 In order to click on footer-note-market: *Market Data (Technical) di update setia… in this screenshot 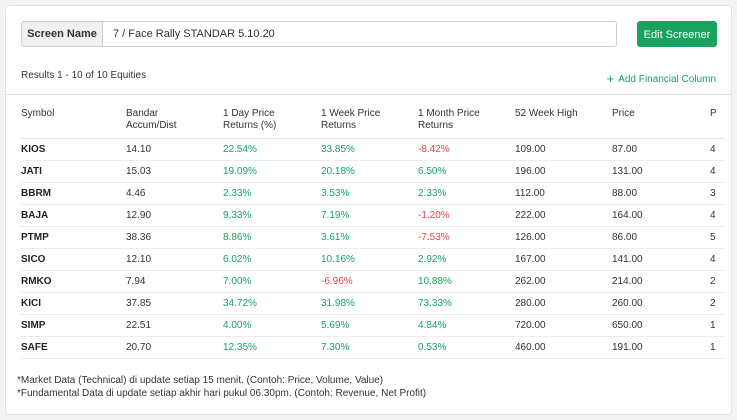, I will do `click(200, 380)`.